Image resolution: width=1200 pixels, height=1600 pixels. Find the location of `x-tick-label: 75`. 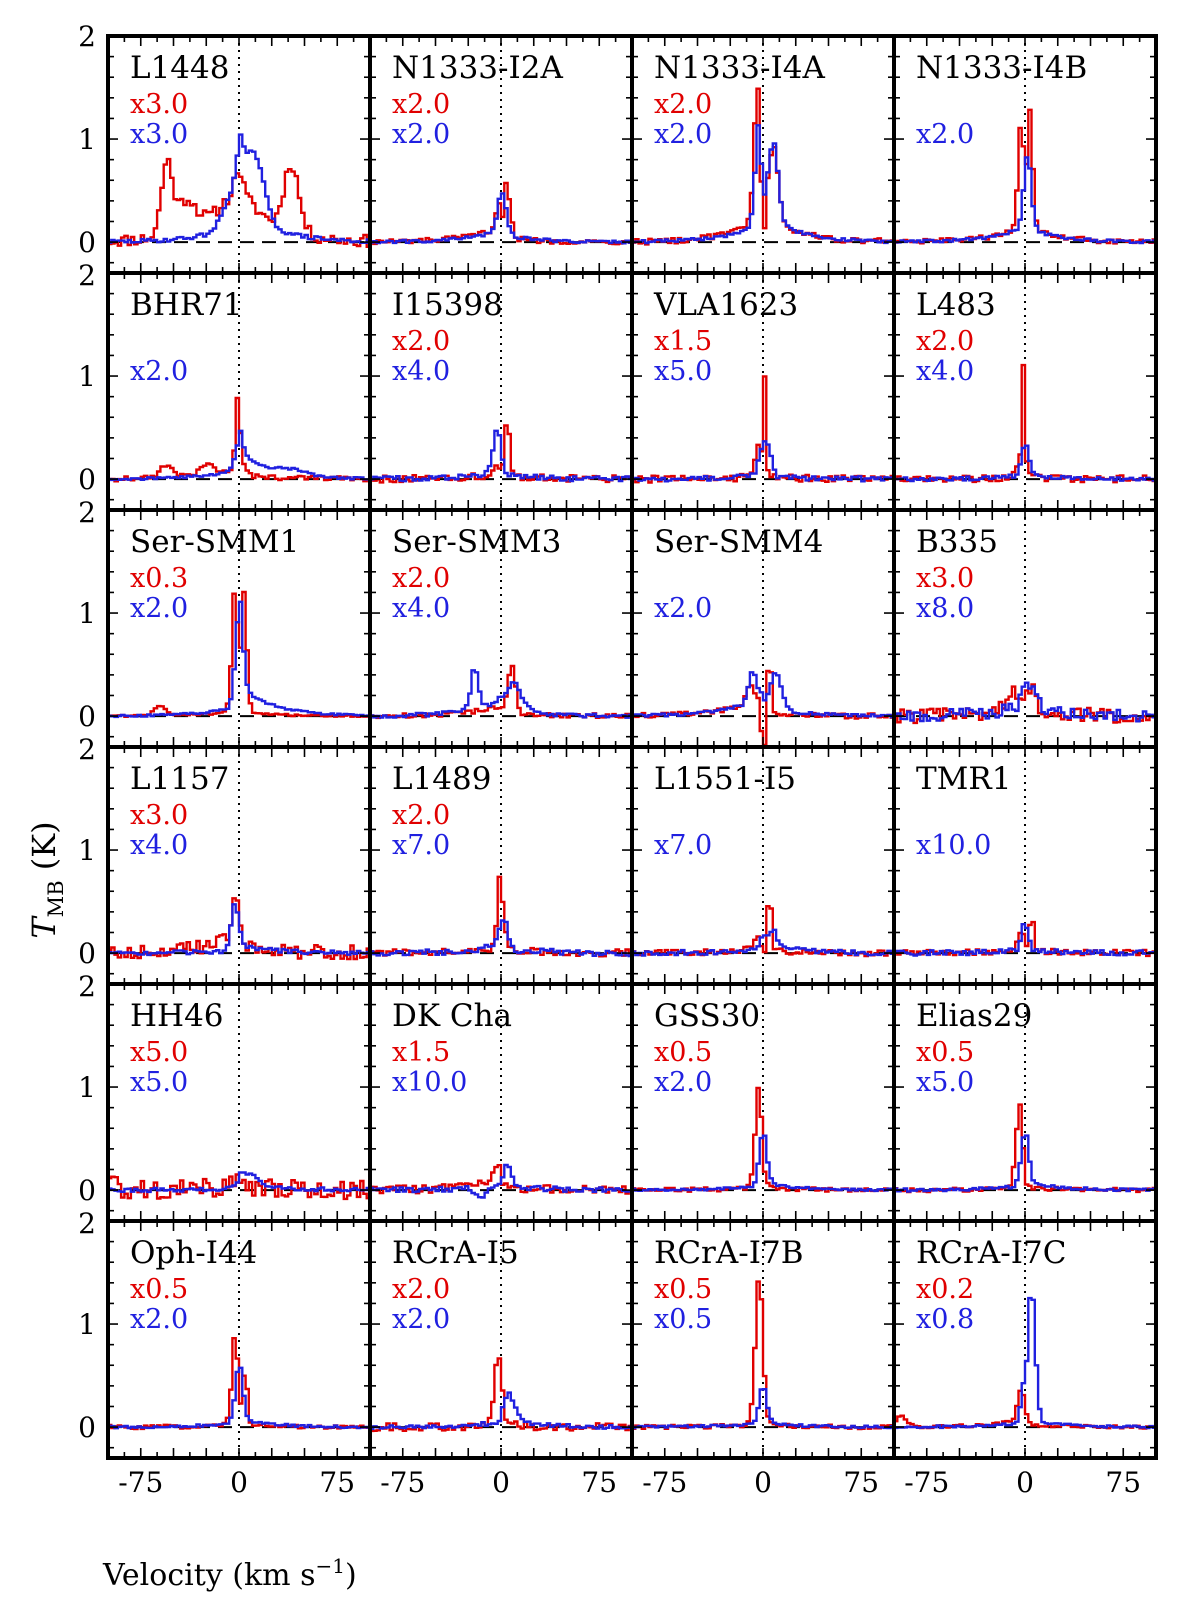

x-tick-label: 75 is located at coordinates (337, 1482).